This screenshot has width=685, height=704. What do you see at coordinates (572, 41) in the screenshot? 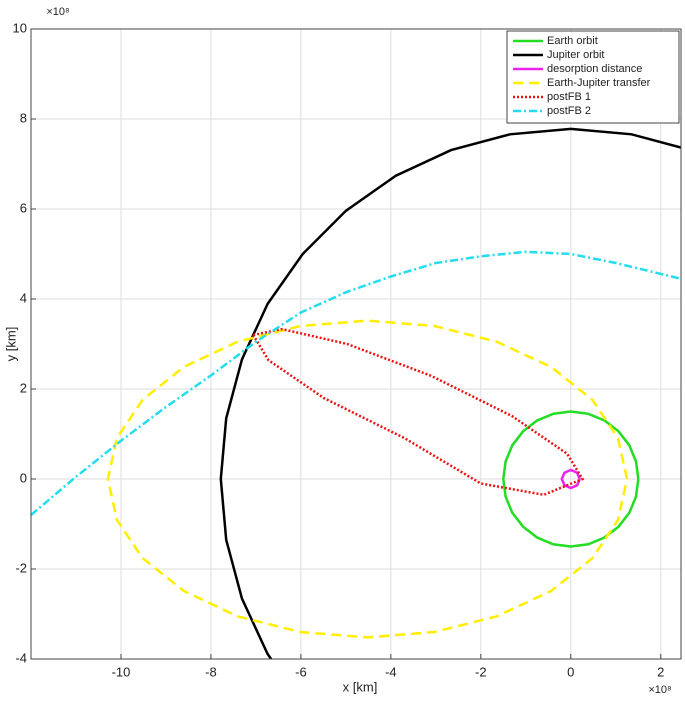
I see `legend-label: Earth orbit` at bounding box center [572, 41].